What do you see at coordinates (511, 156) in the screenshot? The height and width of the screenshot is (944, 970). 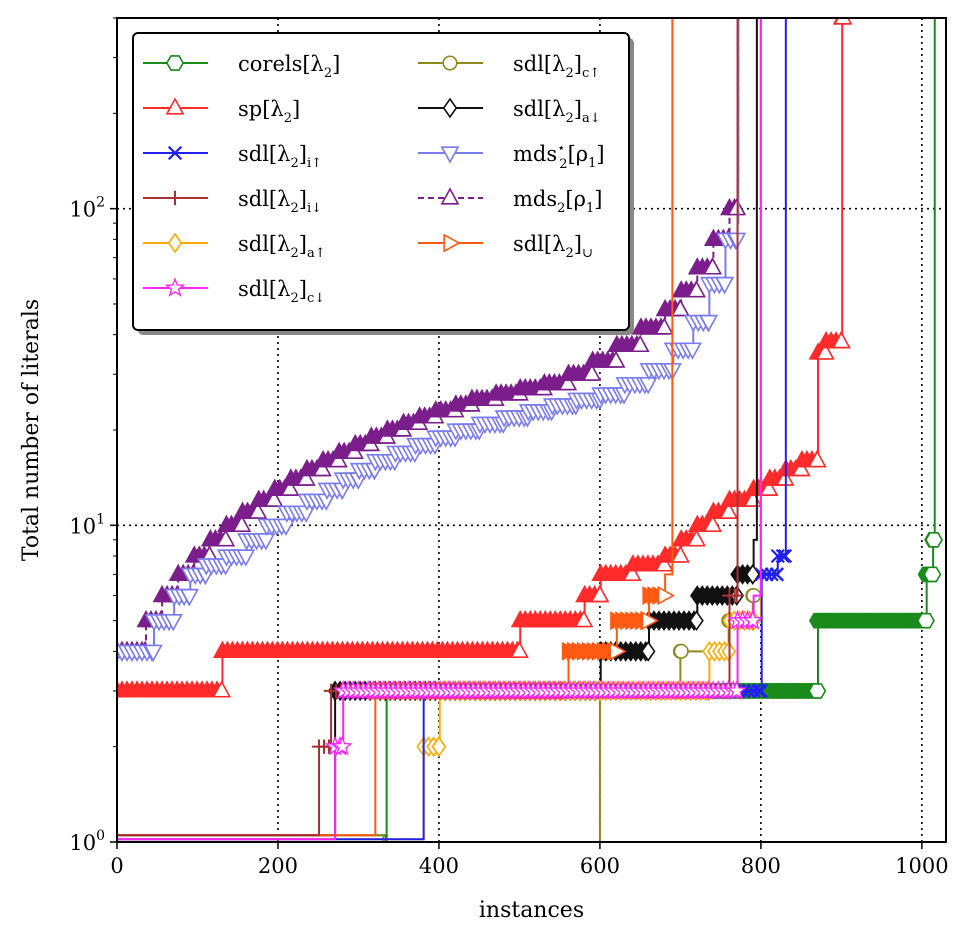 I see `legend-item: mds⋆ 2[ρ1]` at bounding box center [511, 156].